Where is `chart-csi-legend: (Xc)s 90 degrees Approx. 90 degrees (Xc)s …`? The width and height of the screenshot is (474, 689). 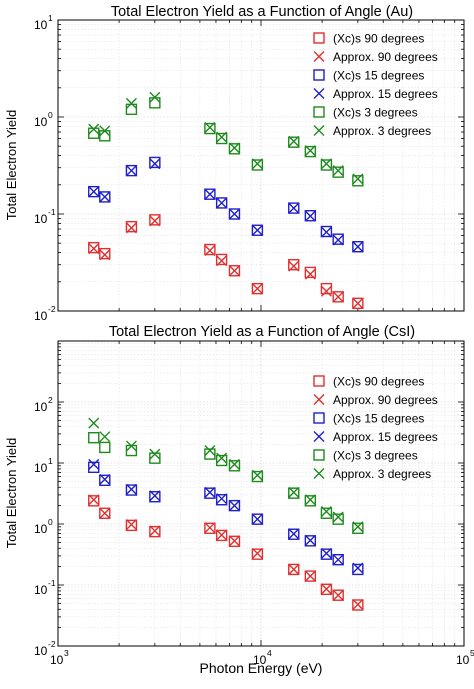 chart-csi-legend: (Xc)s 90 degrees Approx. 90 degrees (Xc)s … is located at coordinates (375, 428).